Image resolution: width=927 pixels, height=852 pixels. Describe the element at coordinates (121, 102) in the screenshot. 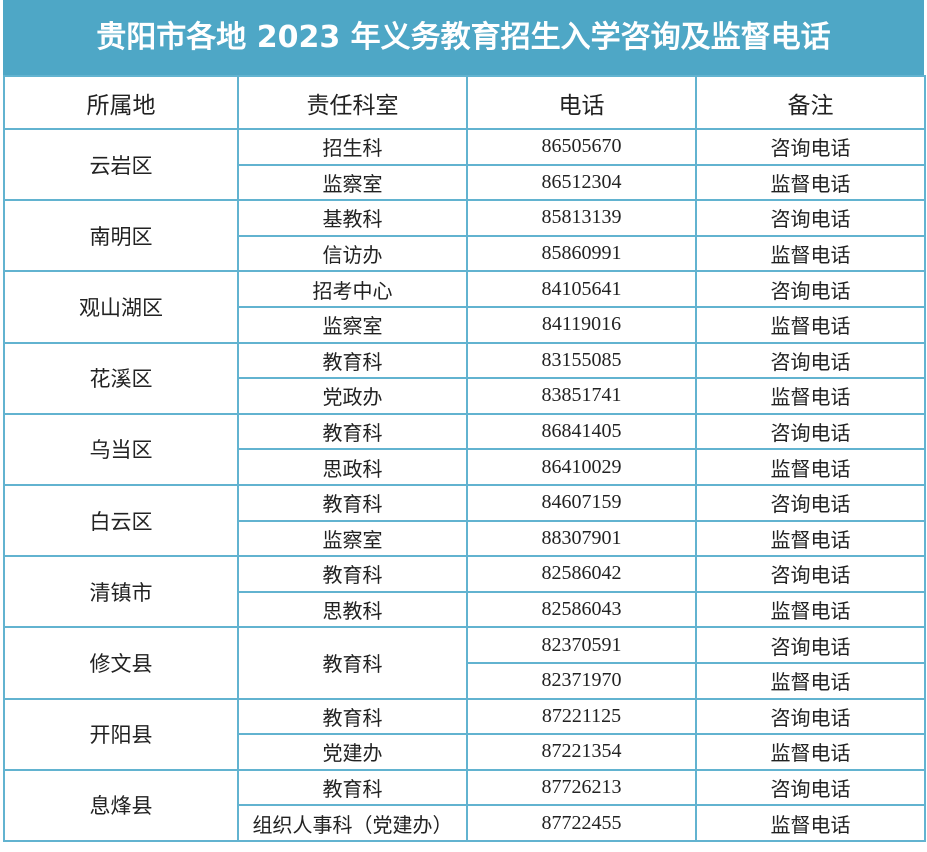

I see `column-header: 所属地` at that location.